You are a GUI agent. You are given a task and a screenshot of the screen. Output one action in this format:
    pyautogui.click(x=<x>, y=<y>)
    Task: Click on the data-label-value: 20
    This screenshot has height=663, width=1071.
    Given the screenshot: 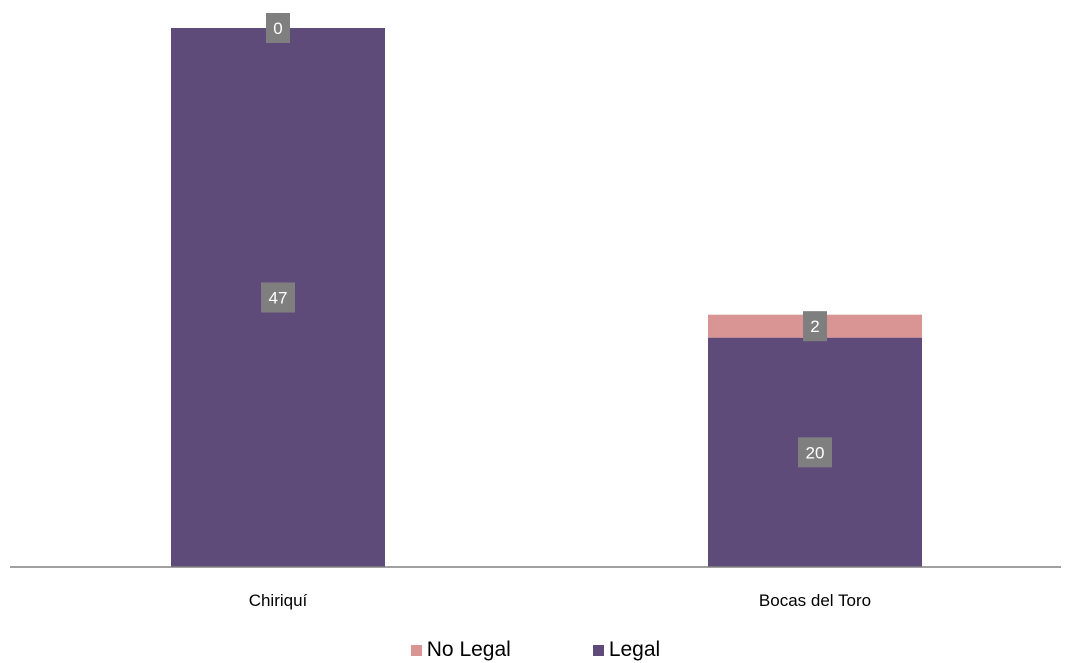 What is the action you would take?
    pyautogui.click(x=815, y=452)
    